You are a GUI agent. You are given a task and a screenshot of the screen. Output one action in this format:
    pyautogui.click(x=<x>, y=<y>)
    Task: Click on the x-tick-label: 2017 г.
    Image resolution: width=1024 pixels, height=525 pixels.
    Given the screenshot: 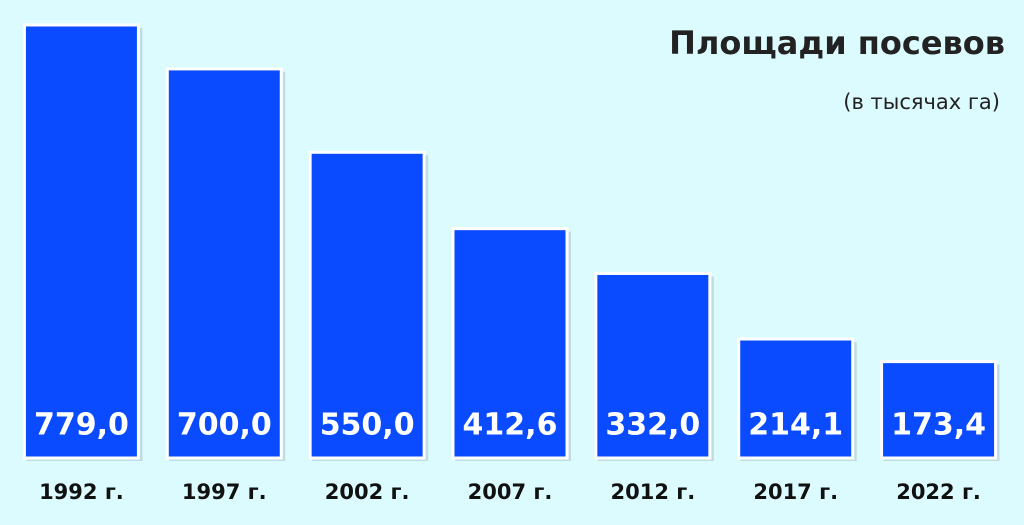 What is the action you would take?
    pyautogui.click(x=795, y=492)
    